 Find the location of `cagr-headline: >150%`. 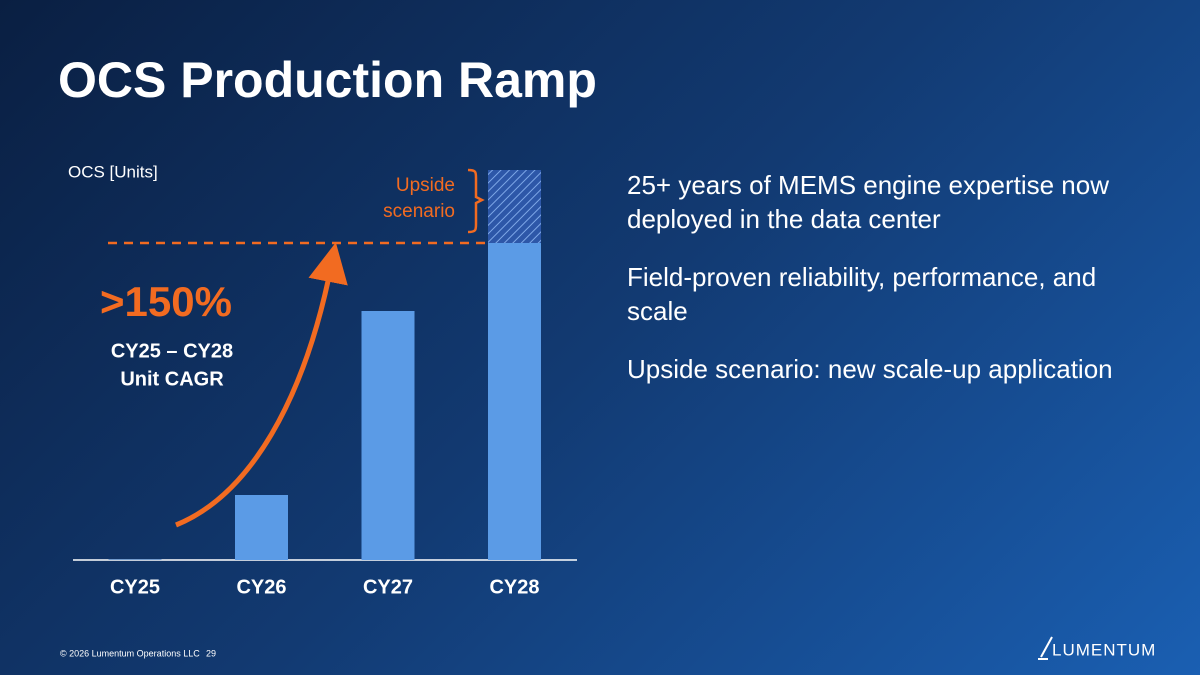

cagr-headline: >150% is located at coordinates (166, 301).